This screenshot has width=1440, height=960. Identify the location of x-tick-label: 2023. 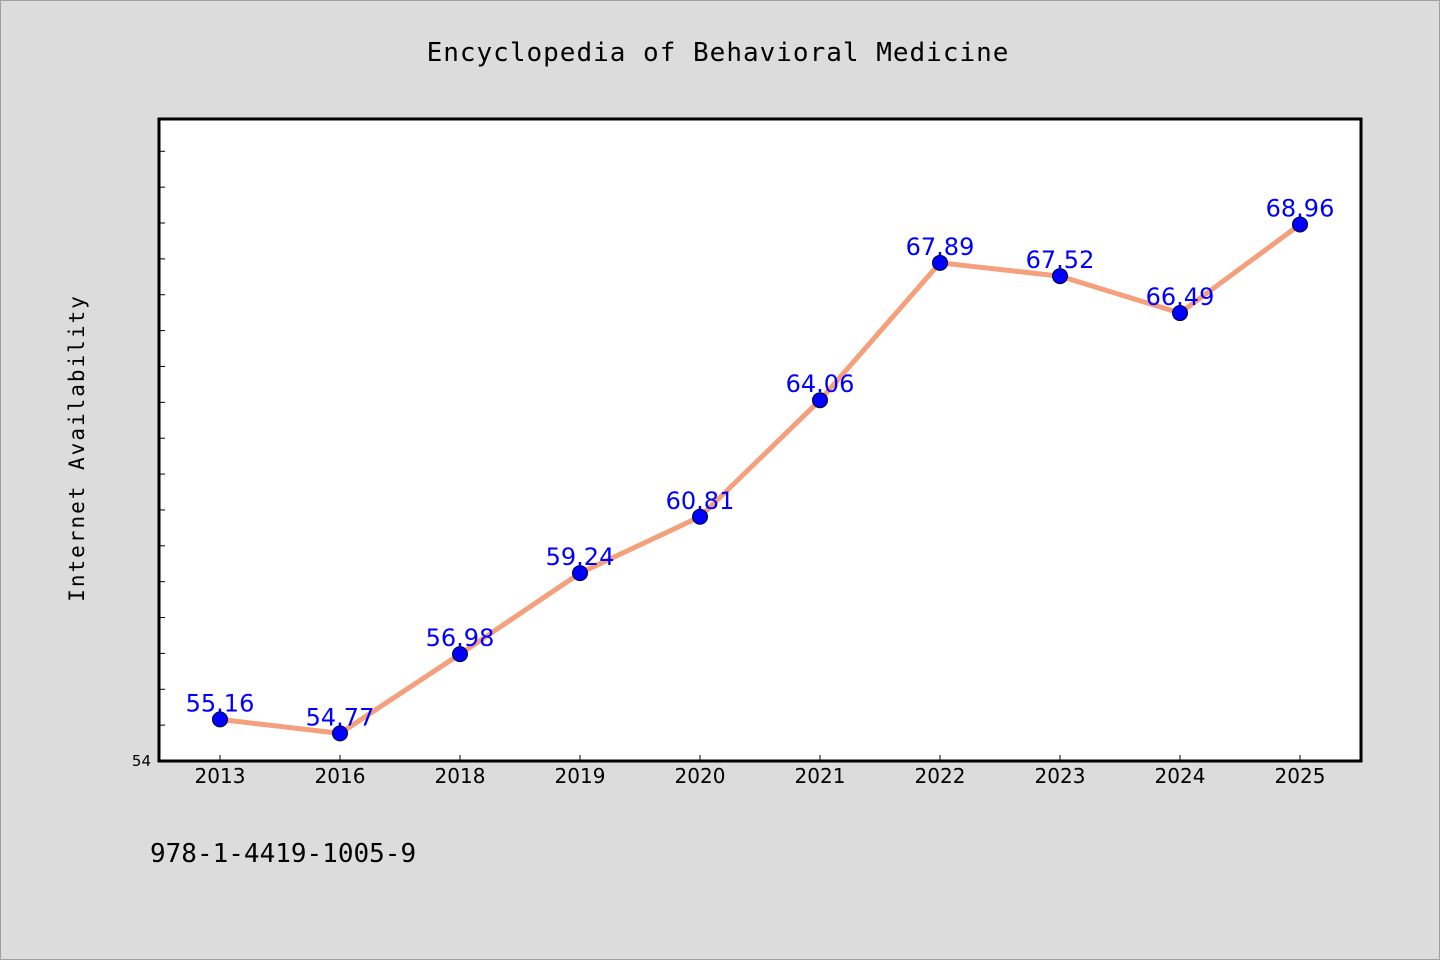
(1060, 776).